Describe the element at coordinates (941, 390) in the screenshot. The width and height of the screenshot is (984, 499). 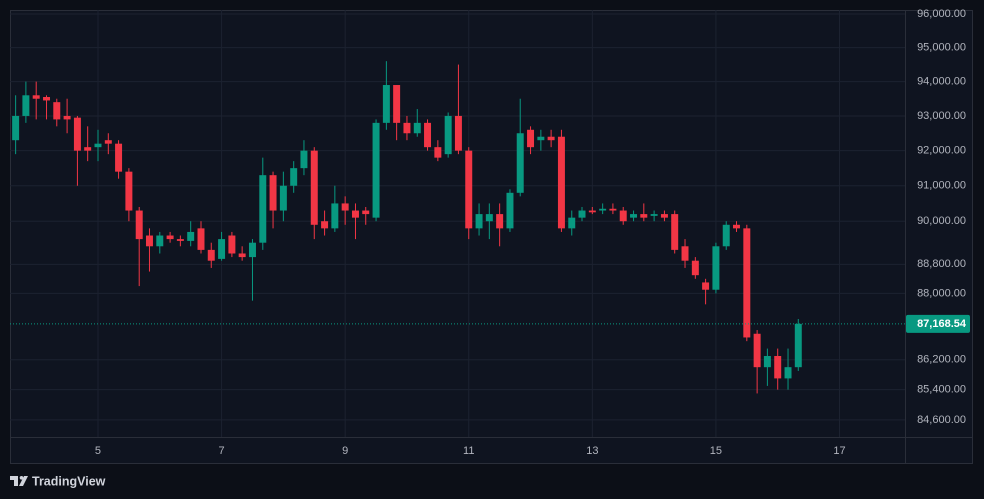
I see `y-tick-label: 85,400.00` at that location.